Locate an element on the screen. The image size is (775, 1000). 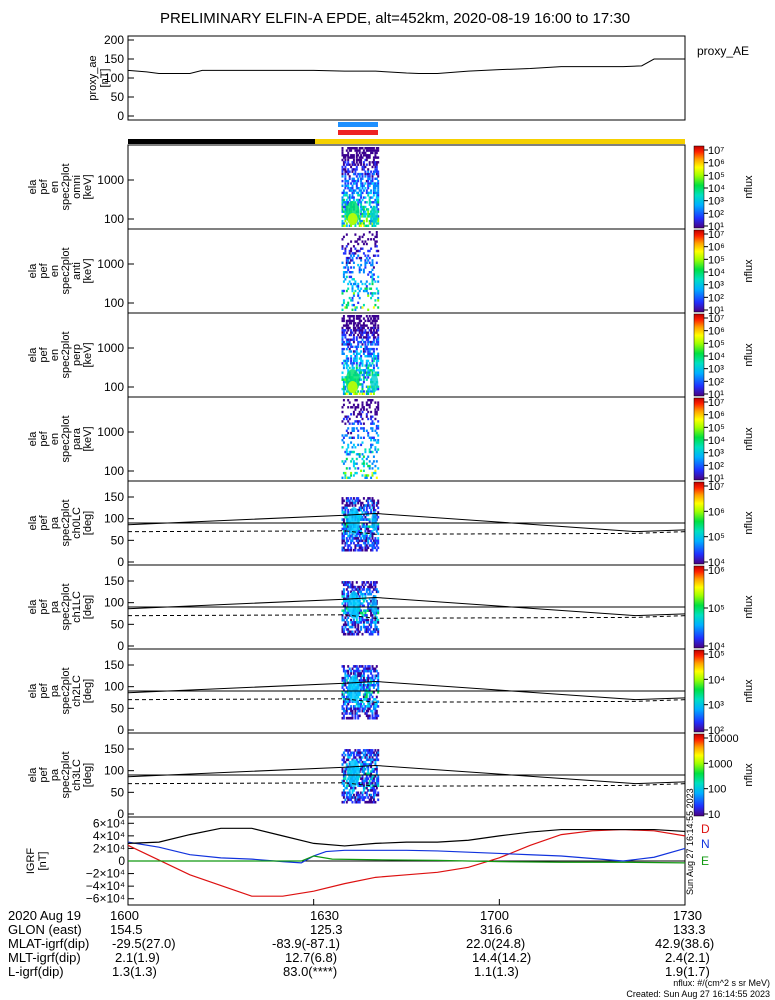
proxy-ae-ytick-label-1: 50 is located at coordinates (118, 97).